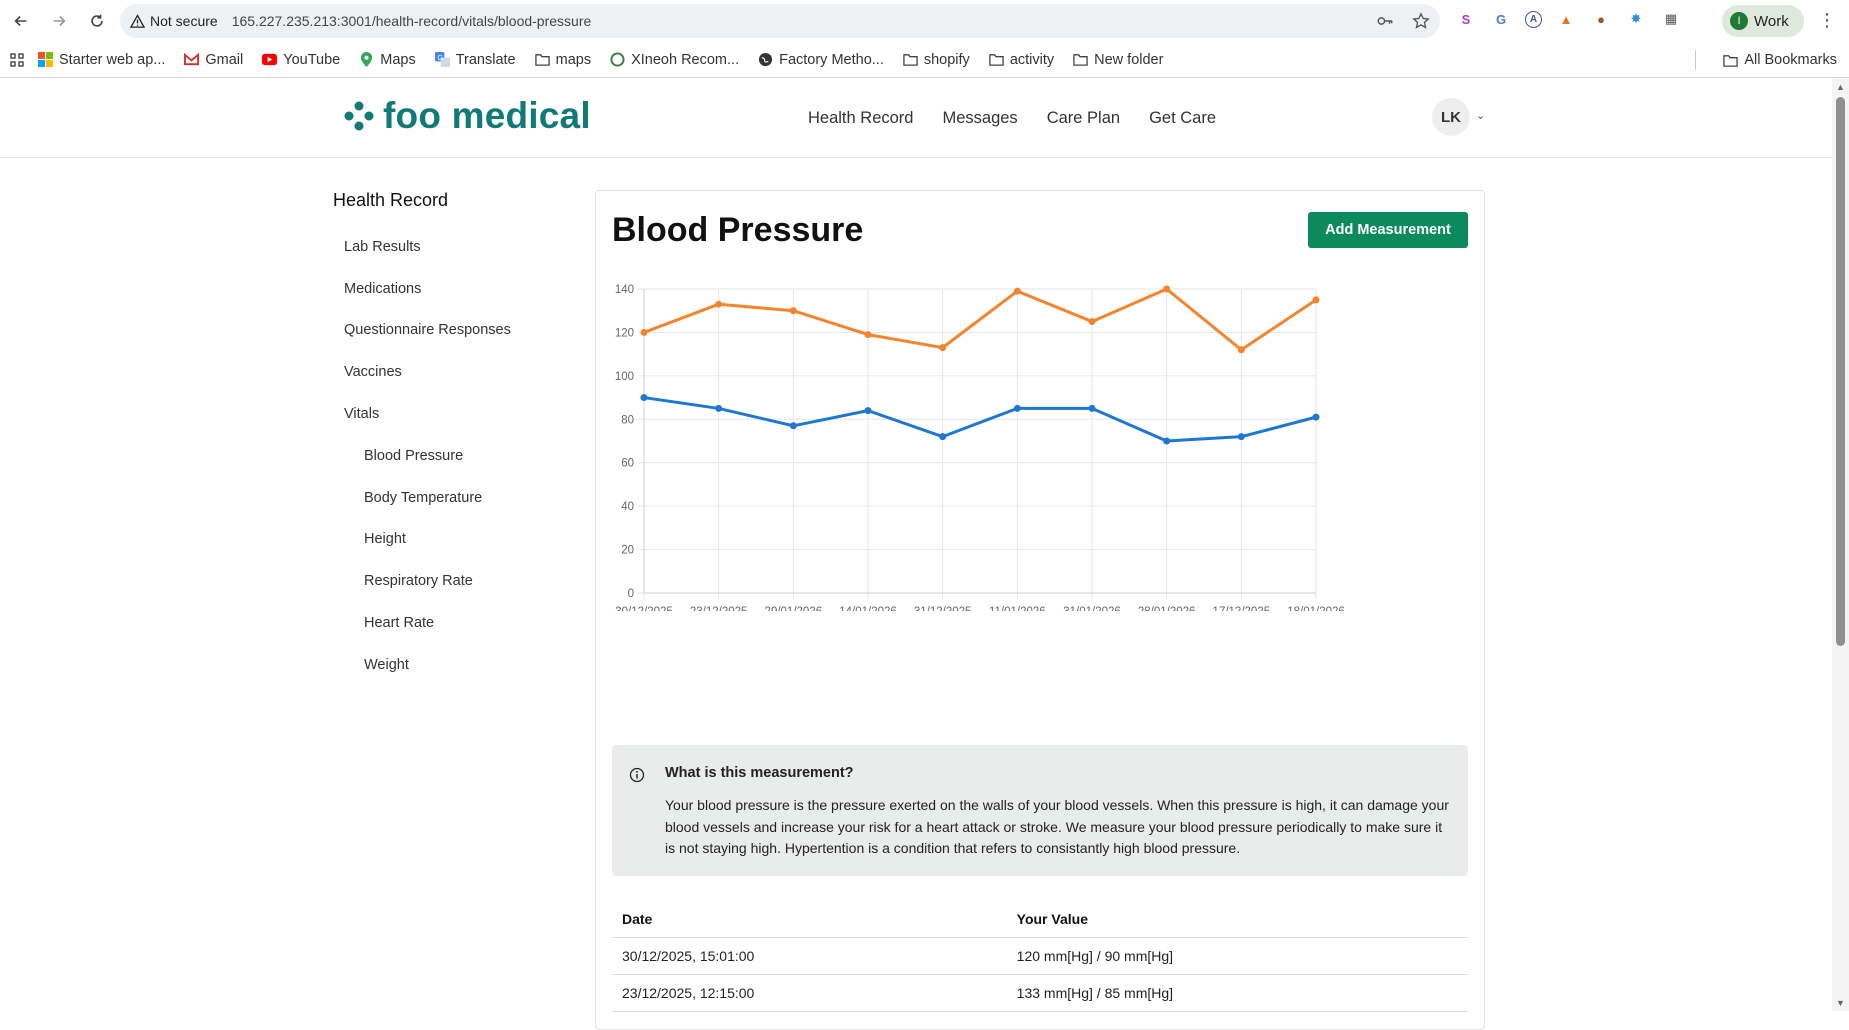 The width and height of the screenshot is (1849, 1030). I want to click on y-tick-label: 0, so click(631, 594).